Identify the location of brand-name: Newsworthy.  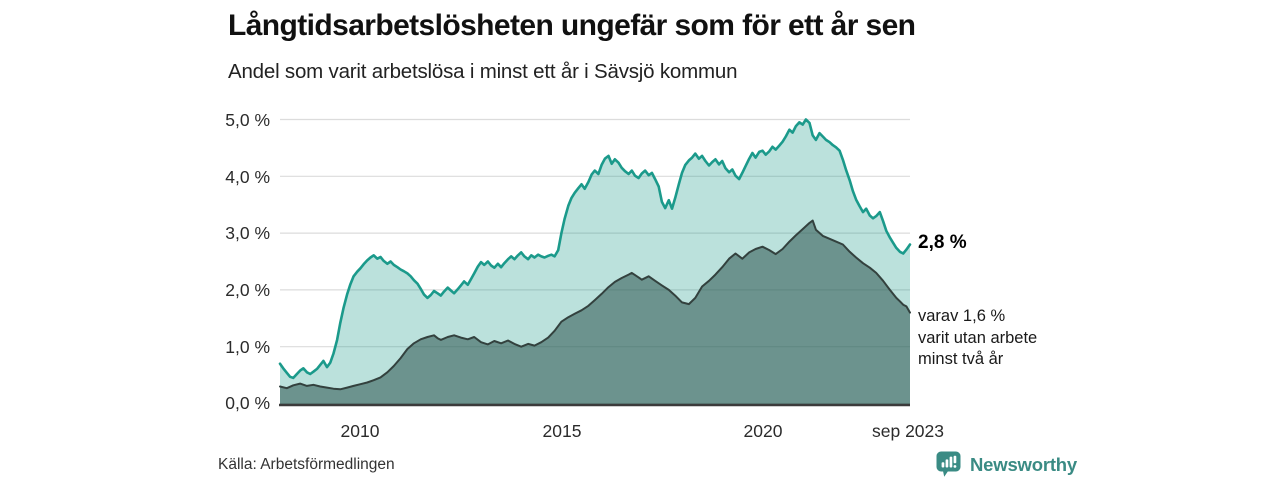
(1023, 464).